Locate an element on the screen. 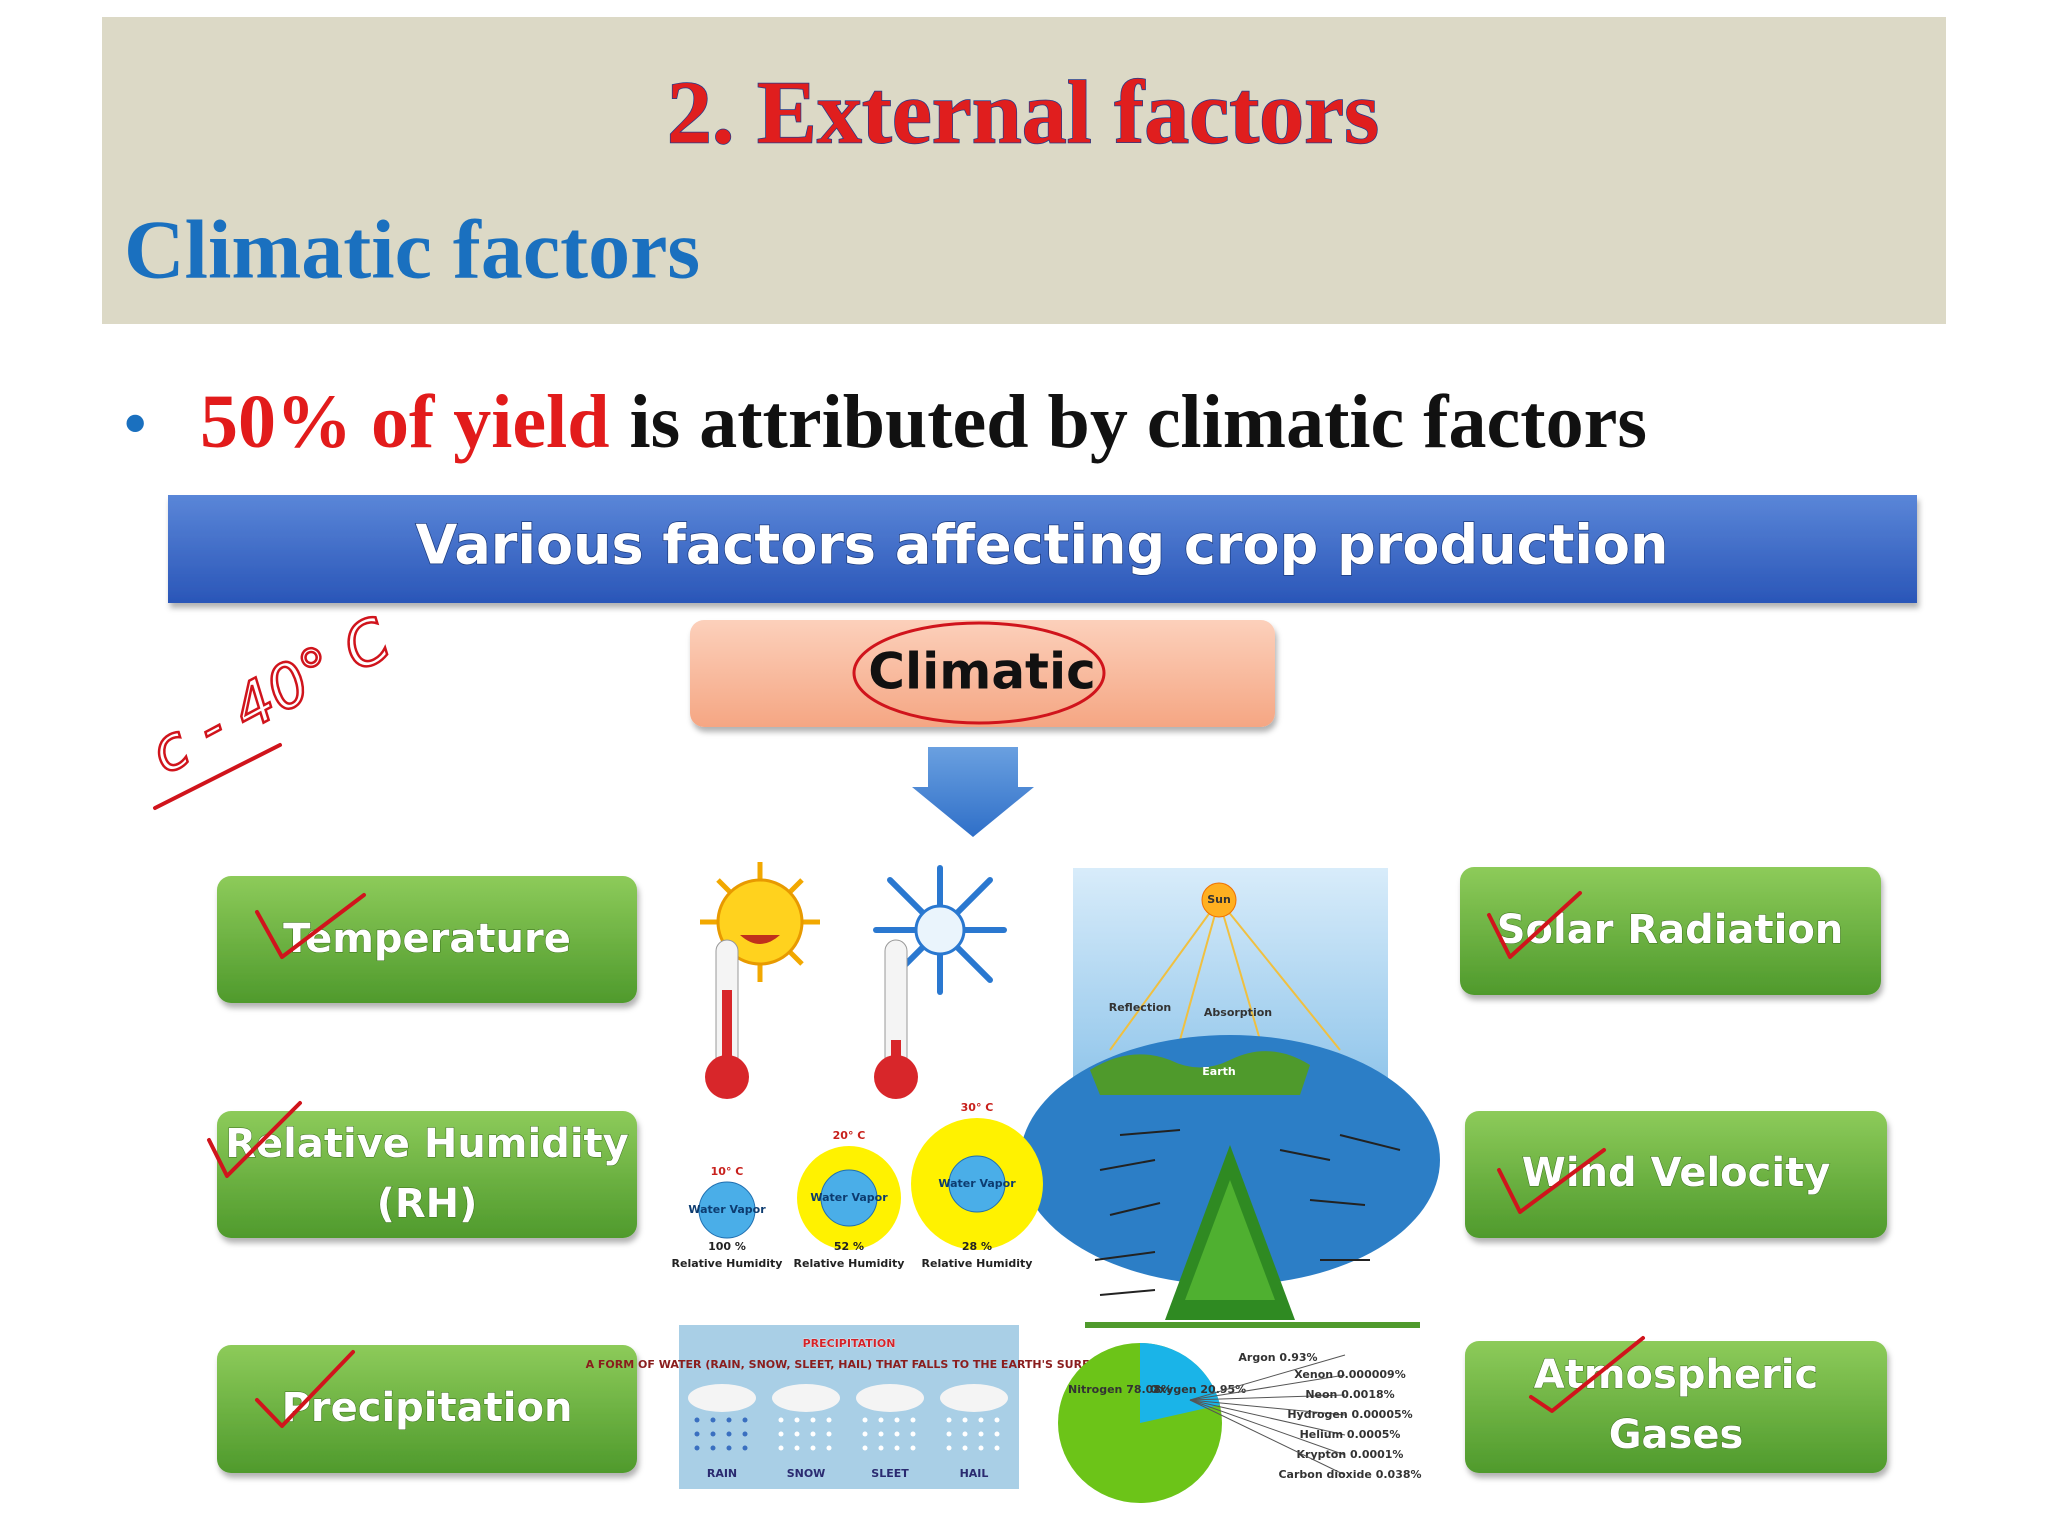  wind-arrows is located at coordinates (1247, 1212).